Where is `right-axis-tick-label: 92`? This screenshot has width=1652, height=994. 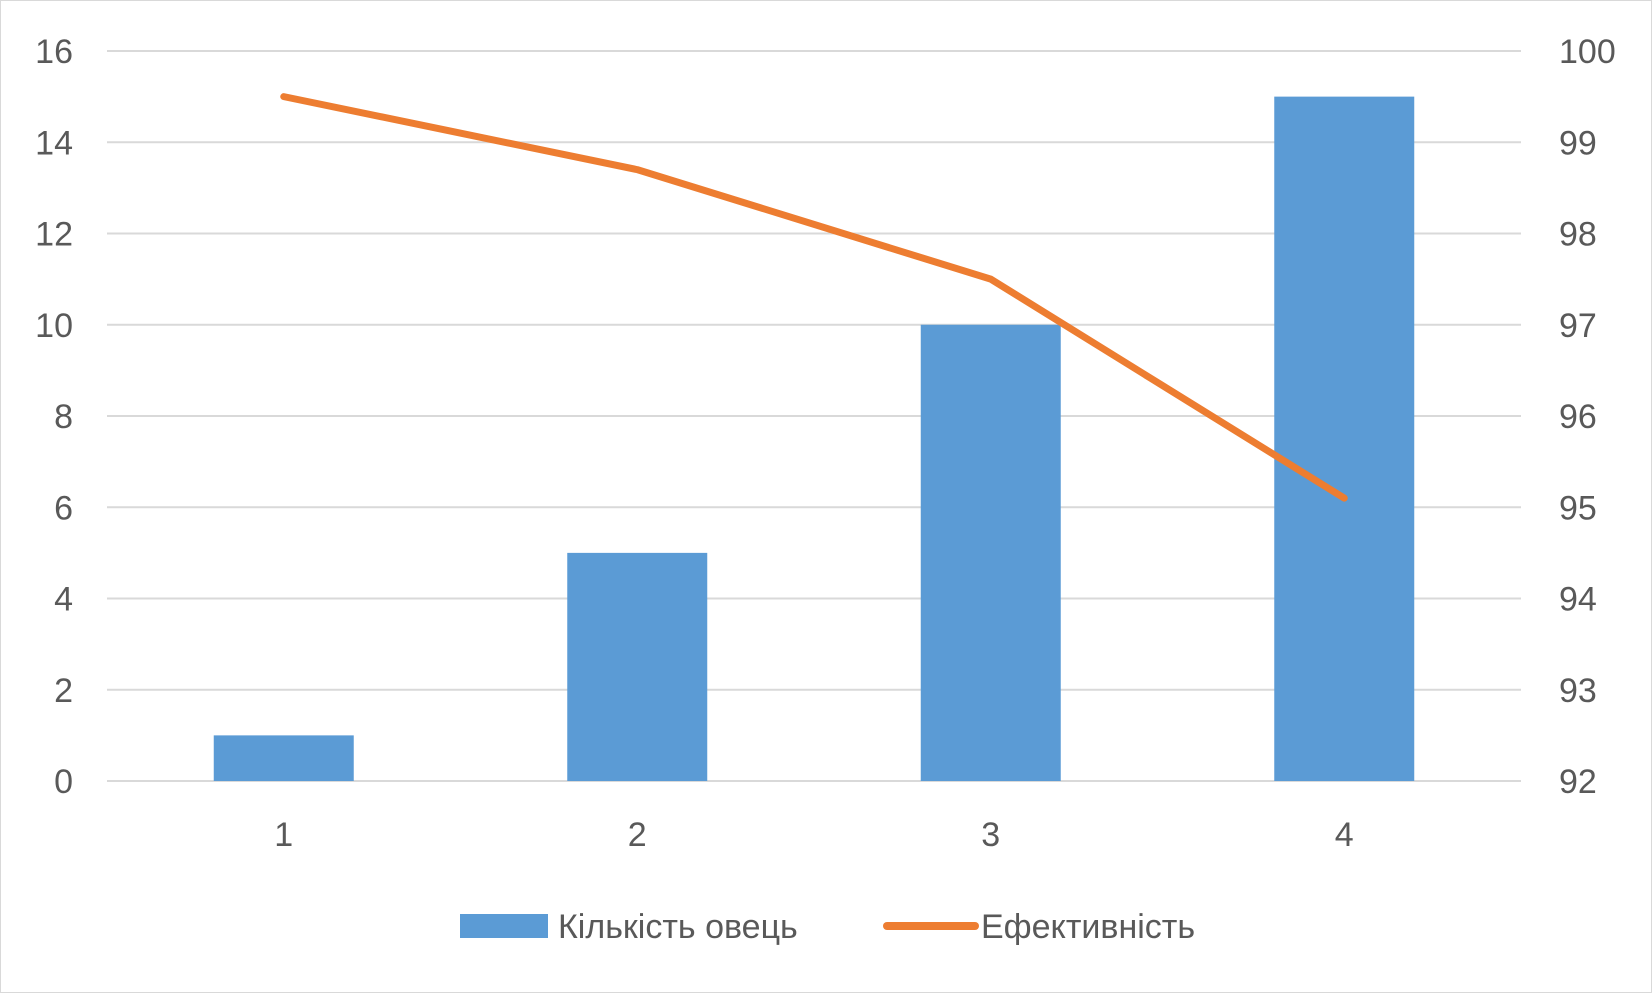
right-axis-tick-label: 92 is located at coordinates (1578, 782).